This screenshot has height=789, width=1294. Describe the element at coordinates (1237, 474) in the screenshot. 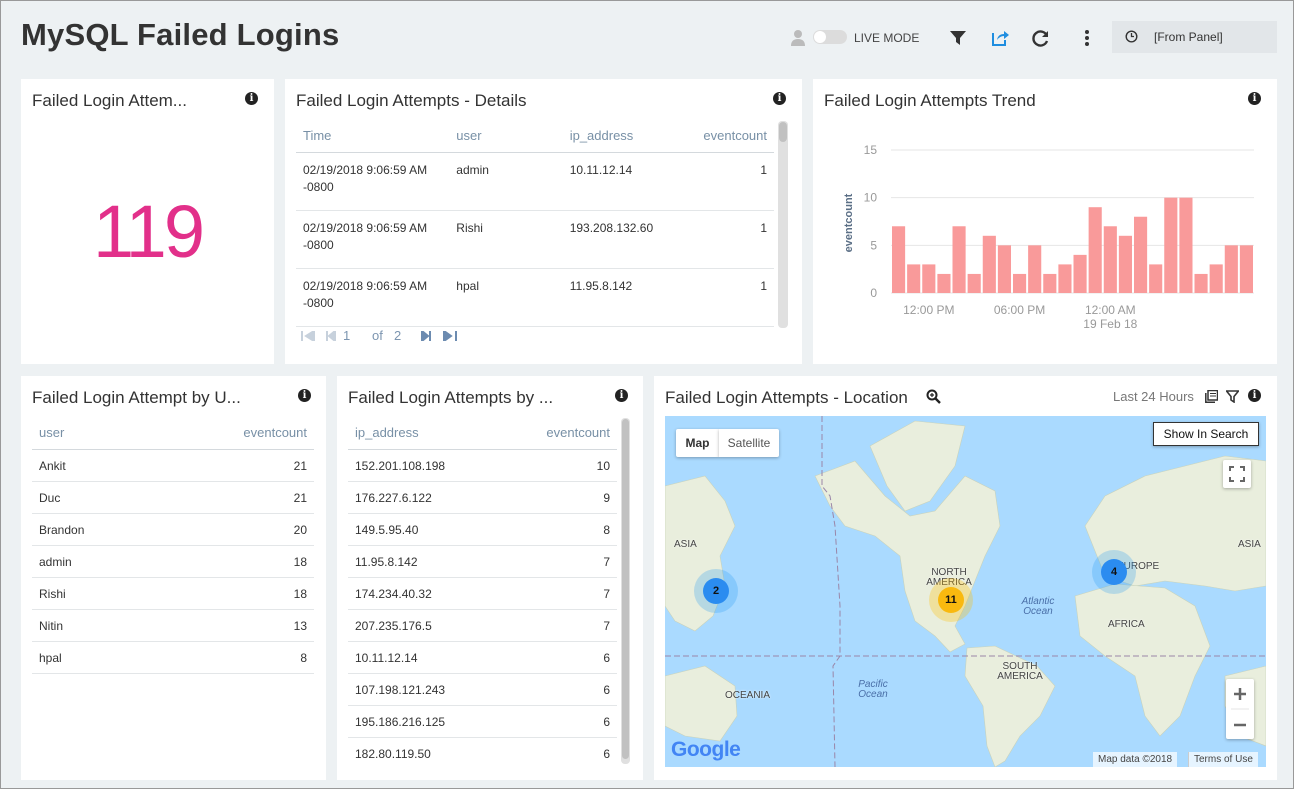

I see `fullscreen-button` at that location.